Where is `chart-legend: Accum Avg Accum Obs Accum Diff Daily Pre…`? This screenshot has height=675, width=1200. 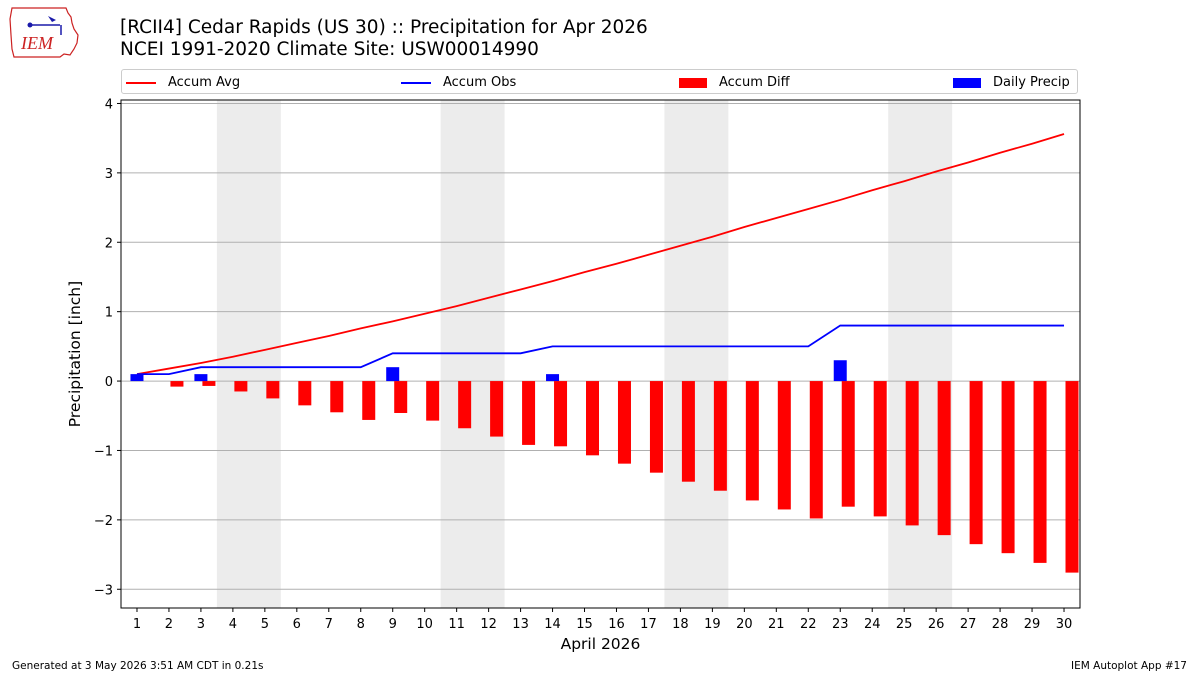
chart-legend: Accum Avg Accum Obs Accum Diff Daily Pre… is located at coordinates (599, 81).